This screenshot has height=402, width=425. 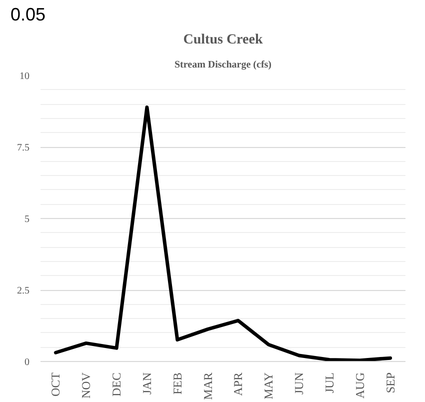 What do you see at coordinates (55, 384) in the screenshot?
I see `x-tick-label: OCT` at bounding box center [55, 384].